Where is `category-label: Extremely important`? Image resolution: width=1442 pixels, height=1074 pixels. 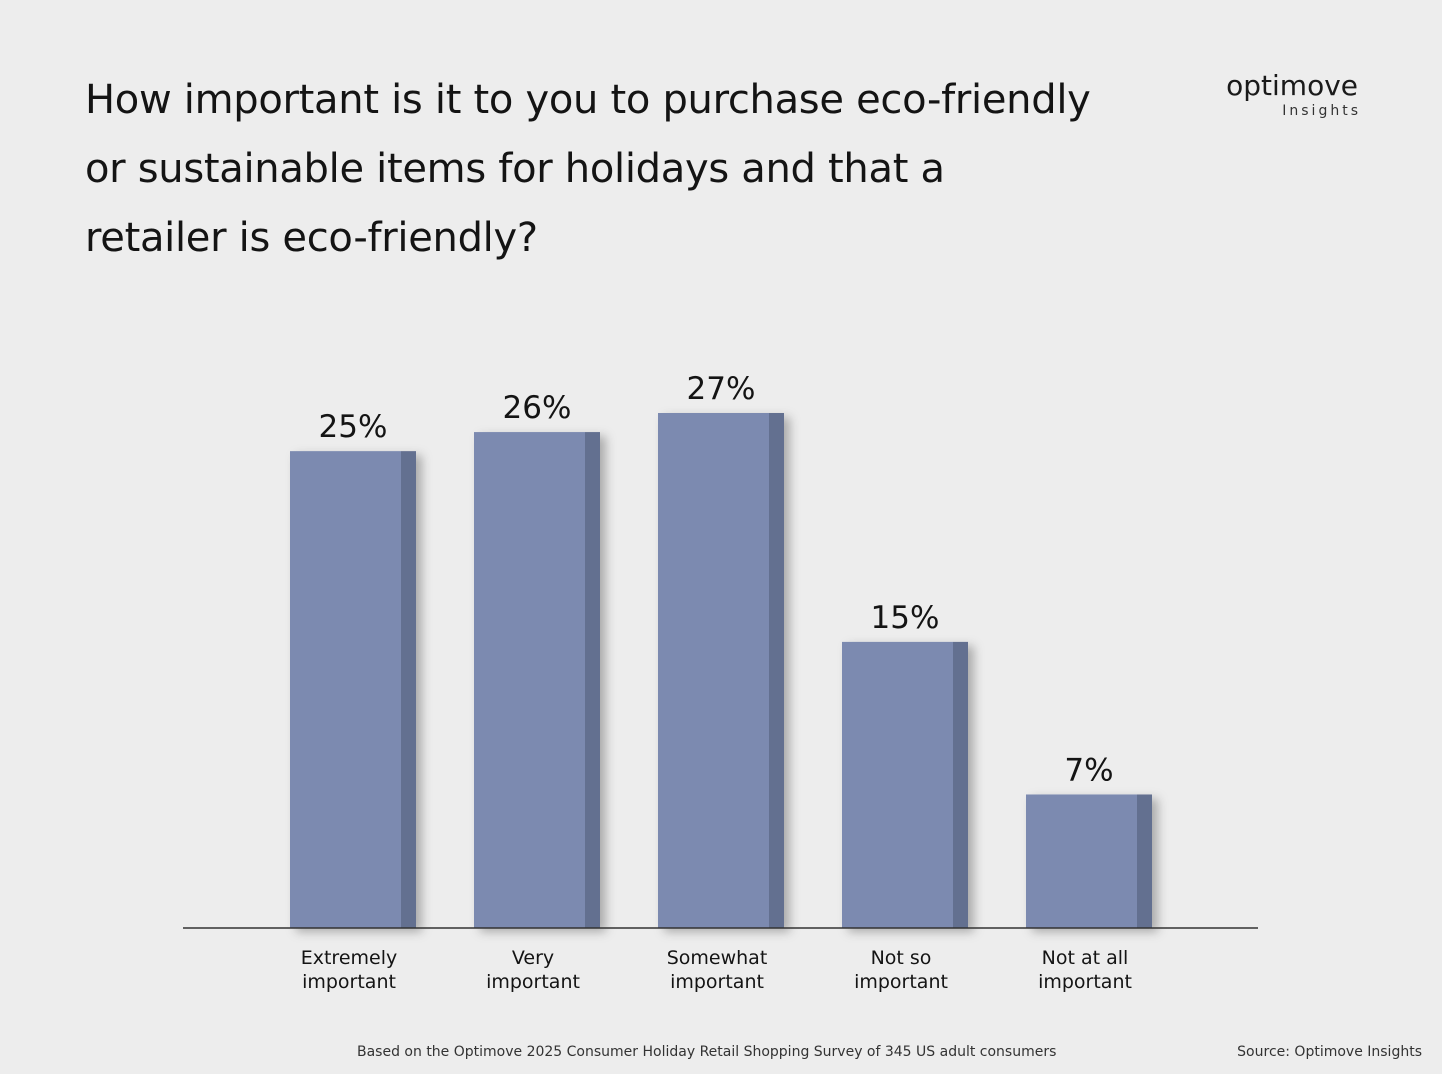
category-label: Extremely important is located at coordinates (349, 970).